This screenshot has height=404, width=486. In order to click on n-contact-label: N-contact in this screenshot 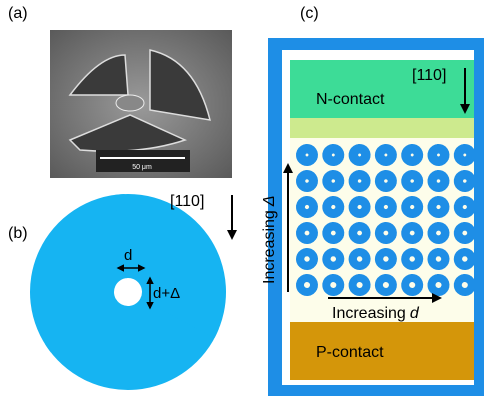, I will do `click(350, 99)`.